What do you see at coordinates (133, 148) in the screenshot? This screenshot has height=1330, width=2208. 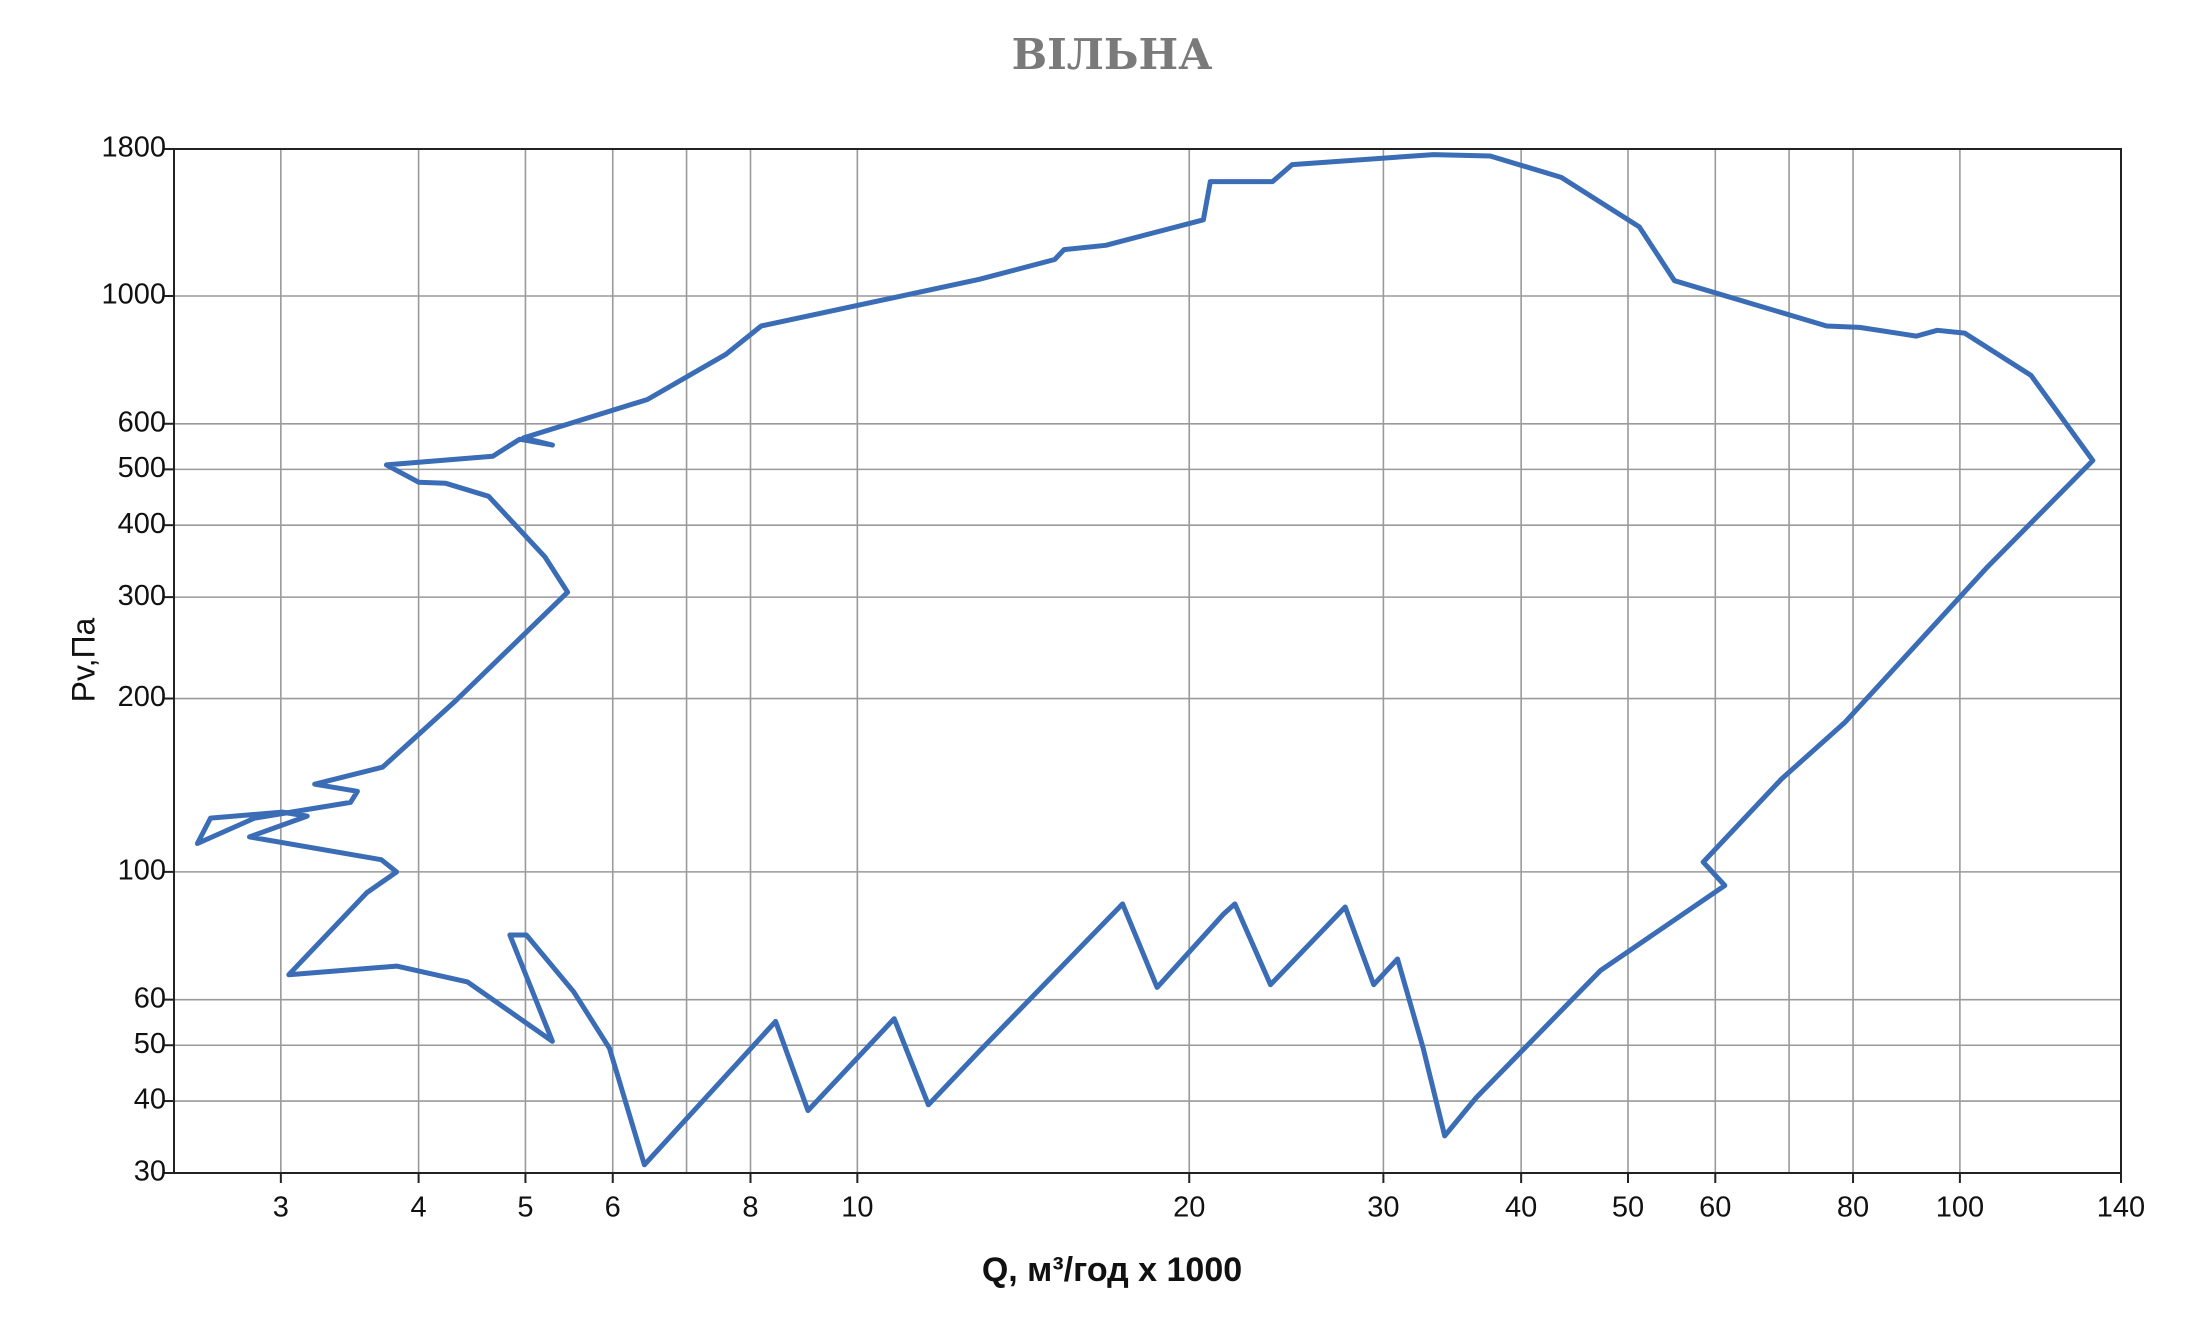 I see `y-tick-label: 1800` at bounding box center [133, 148].